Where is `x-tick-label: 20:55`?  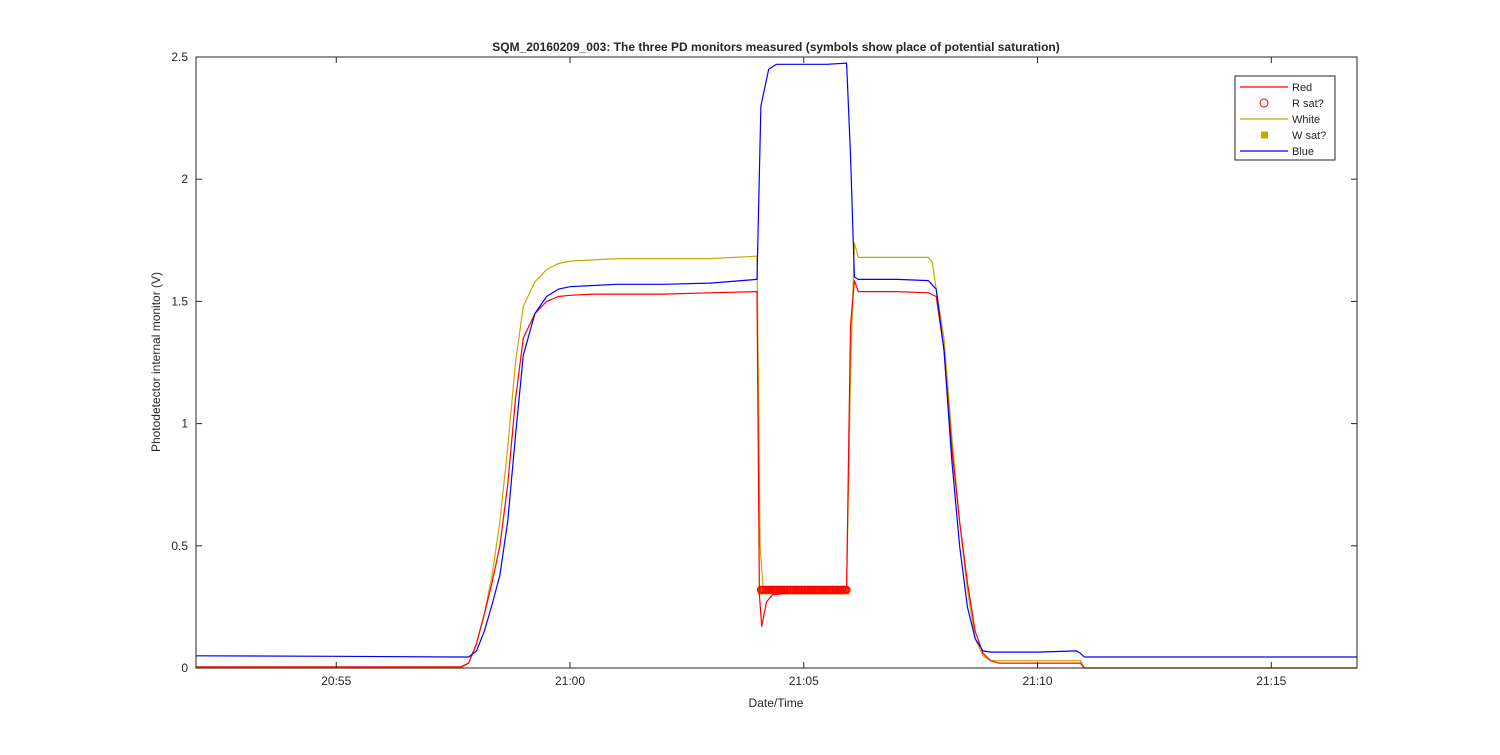 x-tick-label: 20:55 is located at coordinates (336, 681).